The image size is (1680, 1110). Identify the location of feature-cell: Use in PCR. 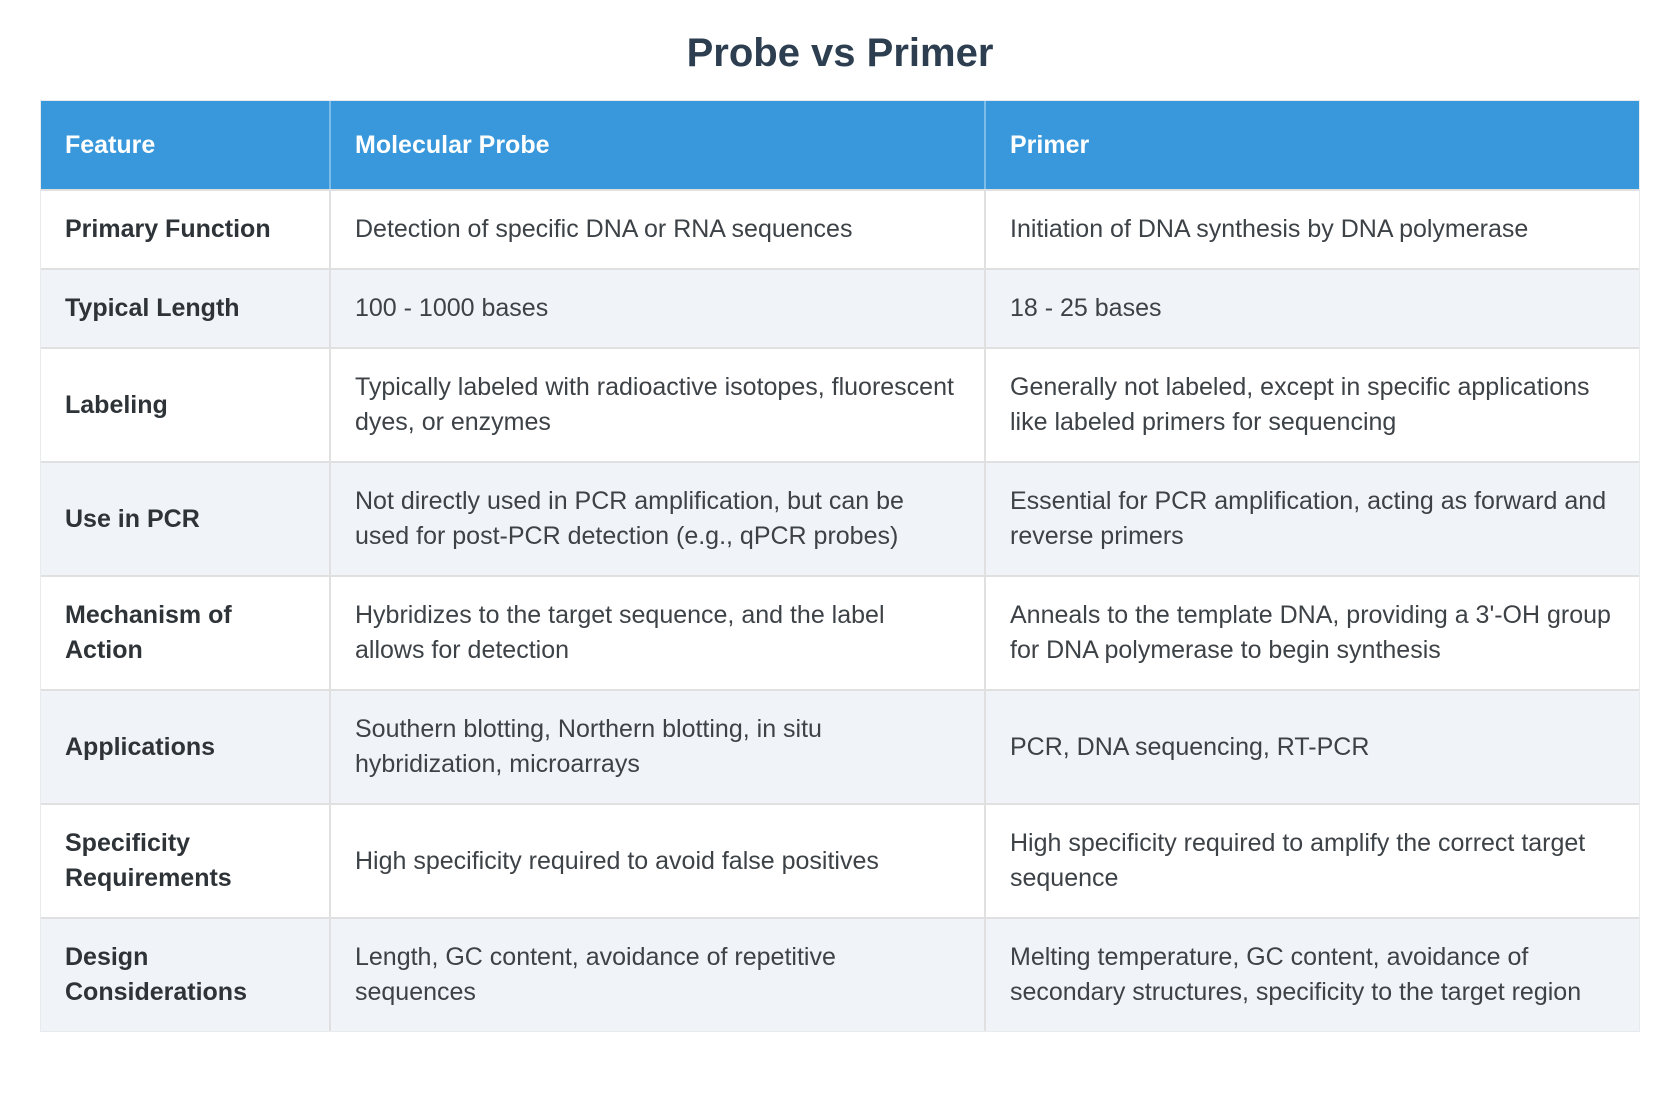
(185, 519).